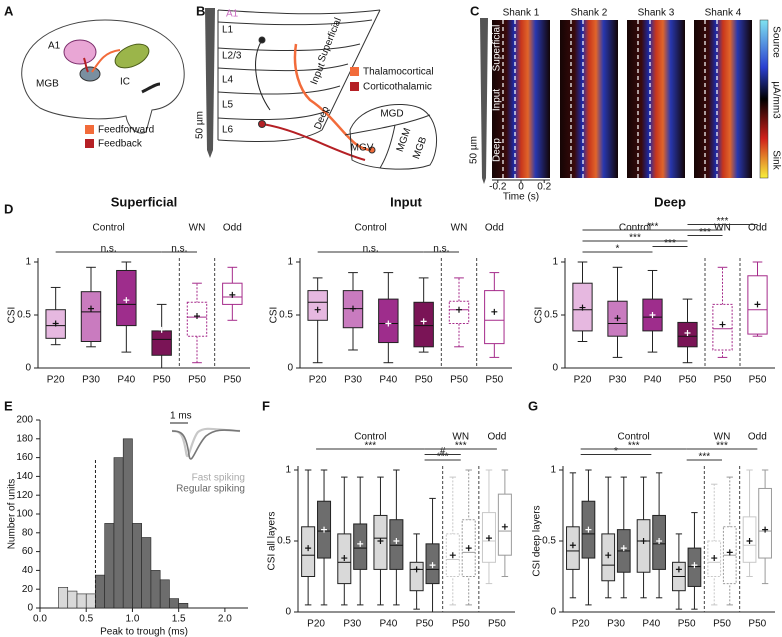  Describe the element at coordinates (775, 160) in the screenshot. I see `colorbar-label: Sink` at that location.